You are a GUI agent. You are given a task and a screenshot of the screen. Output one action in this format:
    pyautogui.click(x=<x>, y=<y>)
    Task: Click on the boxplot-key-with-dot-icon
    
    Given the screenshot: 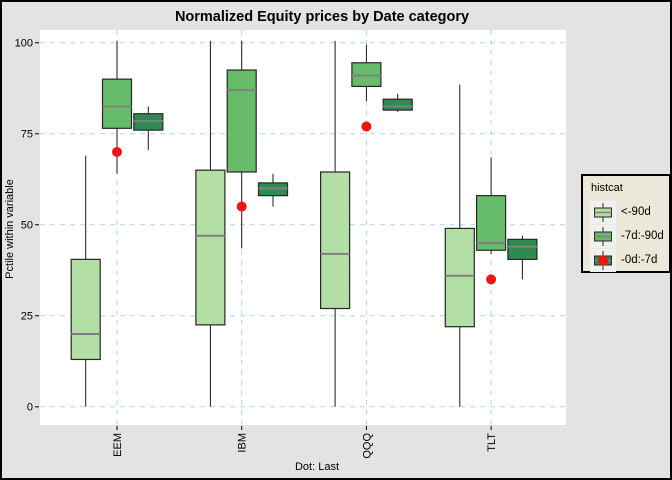 What is the action you would take?
    pyautogui.click(x=603, y=260)
    